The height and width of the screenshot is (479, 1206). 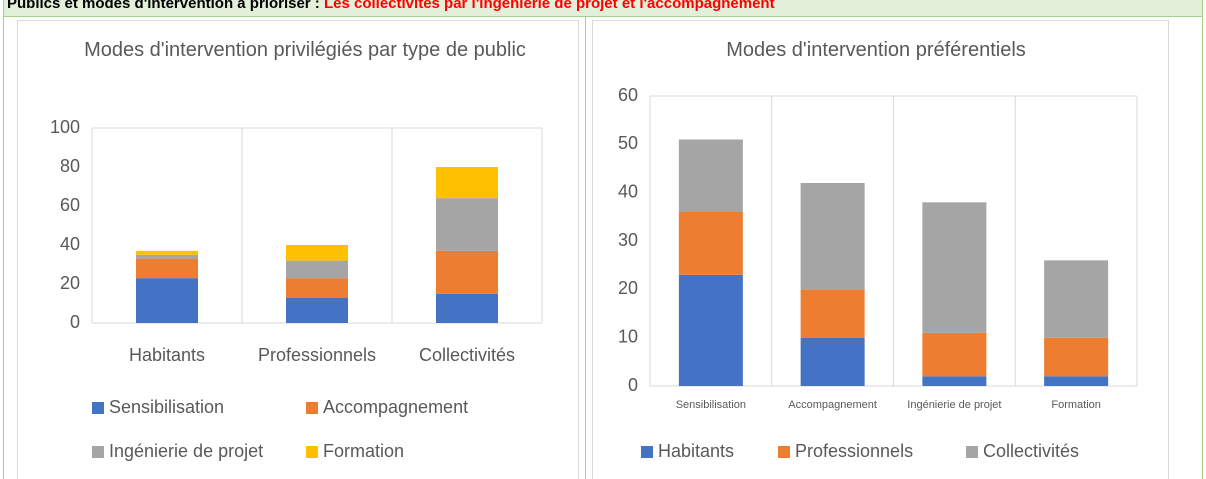 What do you see at coordinates (854, 451) in the screenshot?
I see `legend-label: Professionnels` at bounding box center [854, 451].